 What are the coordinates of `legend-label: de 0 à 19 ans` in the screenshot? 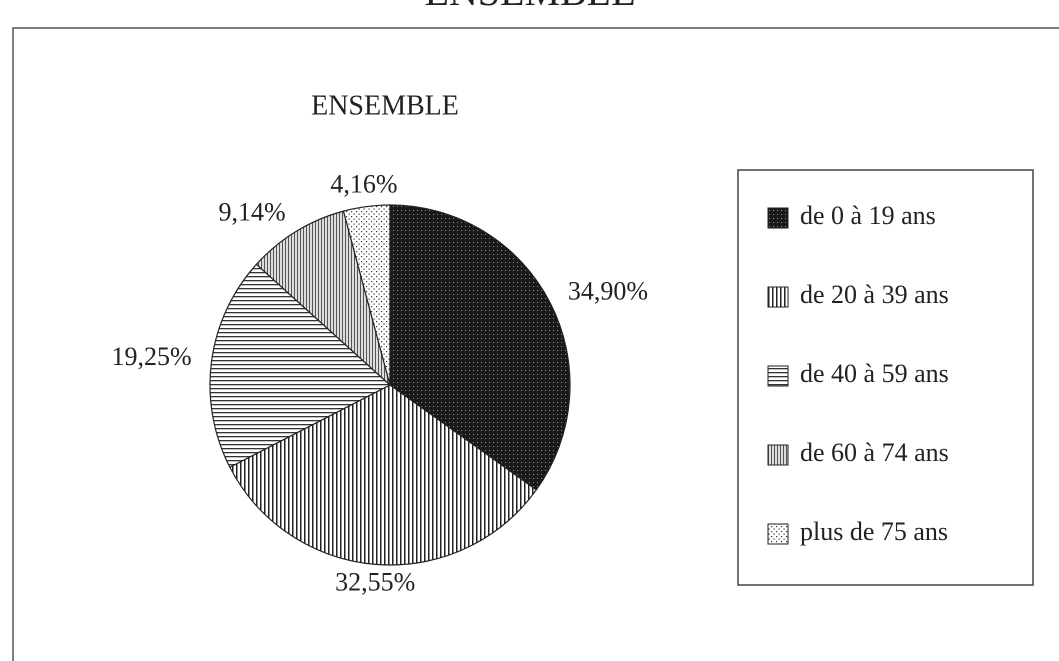 It's located at (868, 215).